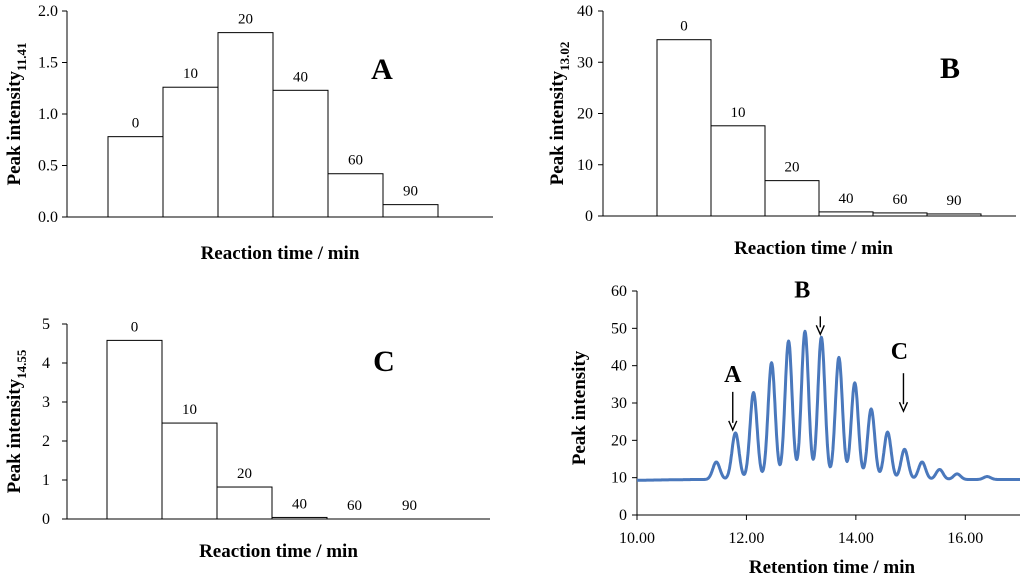  I want to click on y-tick-label: 1, so click(46, 480).